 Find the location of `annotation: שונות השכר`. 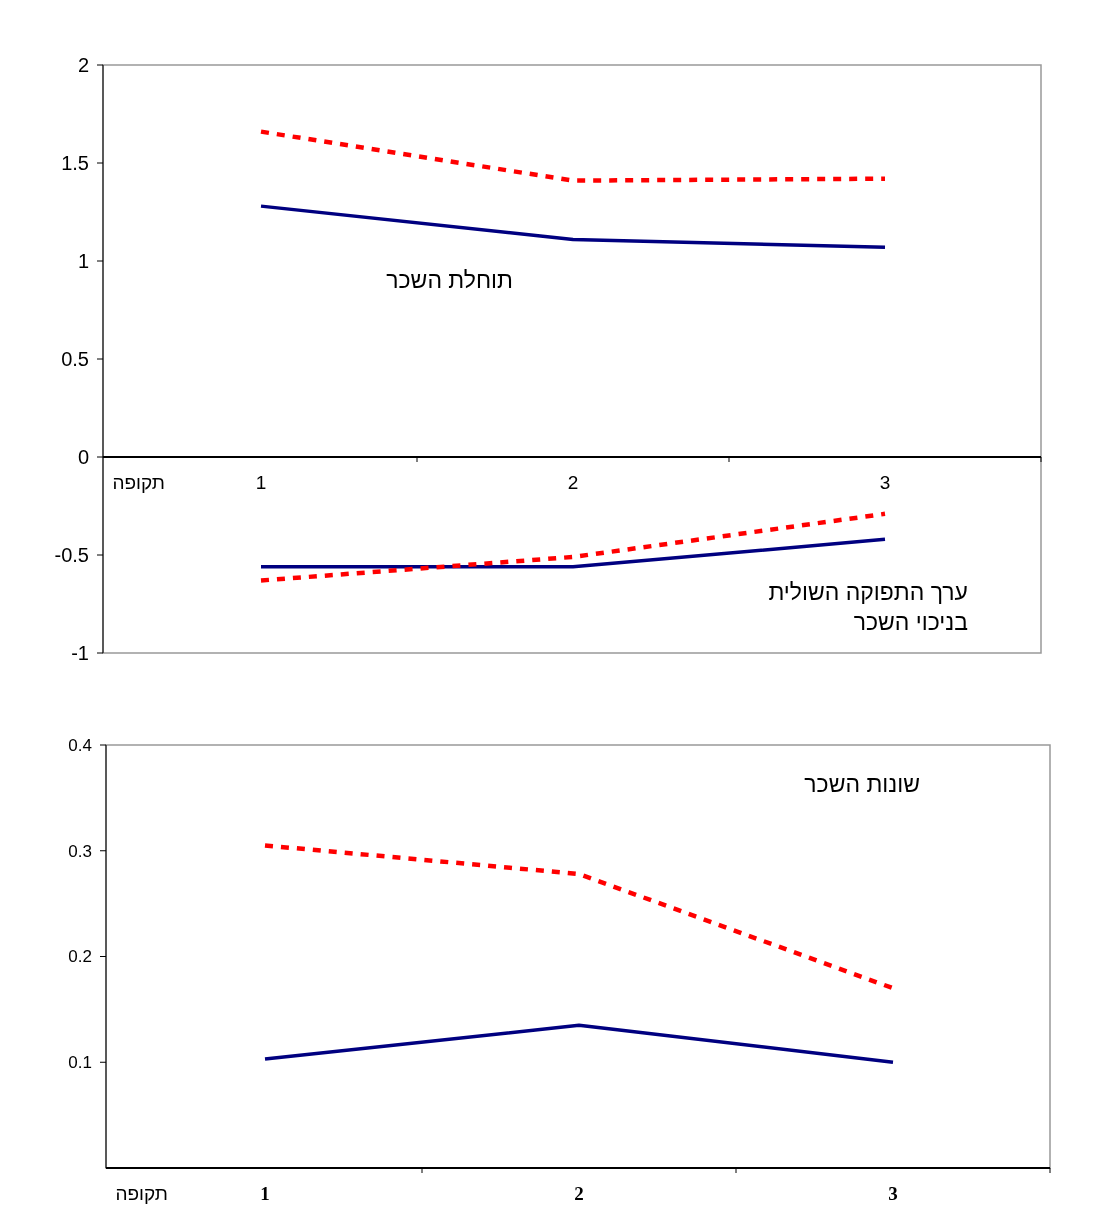

annotation: שונות השכר is located at coordinates (862, 784).